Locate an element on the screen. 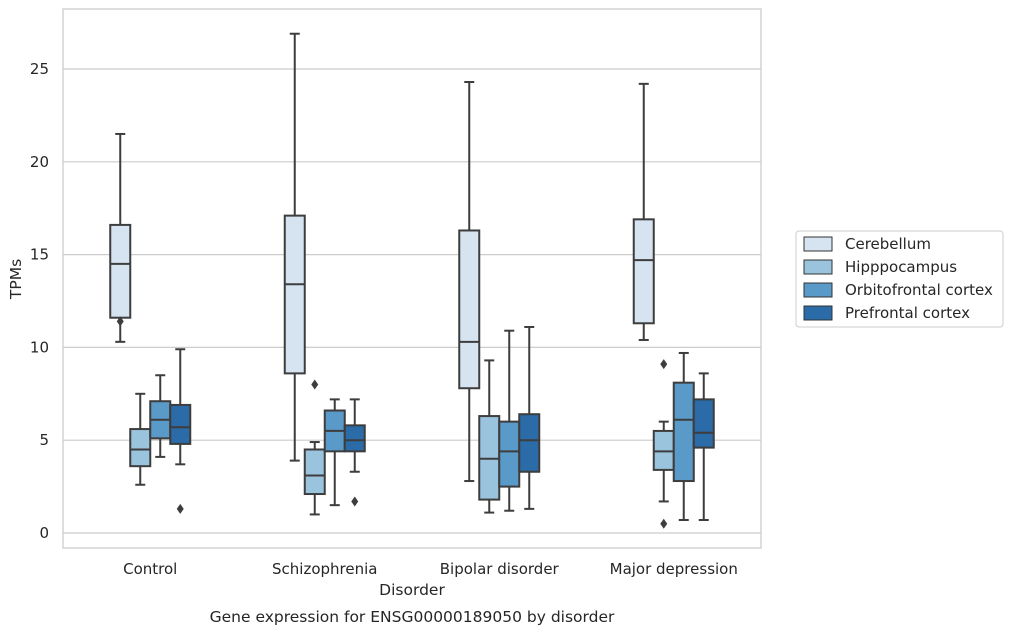 This screenshot has height=634, width=1013. legend-frame is located at coordinates (899, 279).